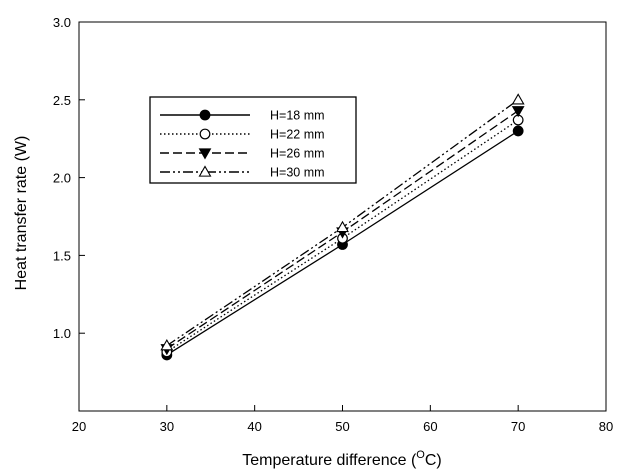 The height and width of the screenshot is (472, 623). Describe the element at coordinates (242, 135) in the screenshot. I see `legend-item: H=22 mm` at that location.